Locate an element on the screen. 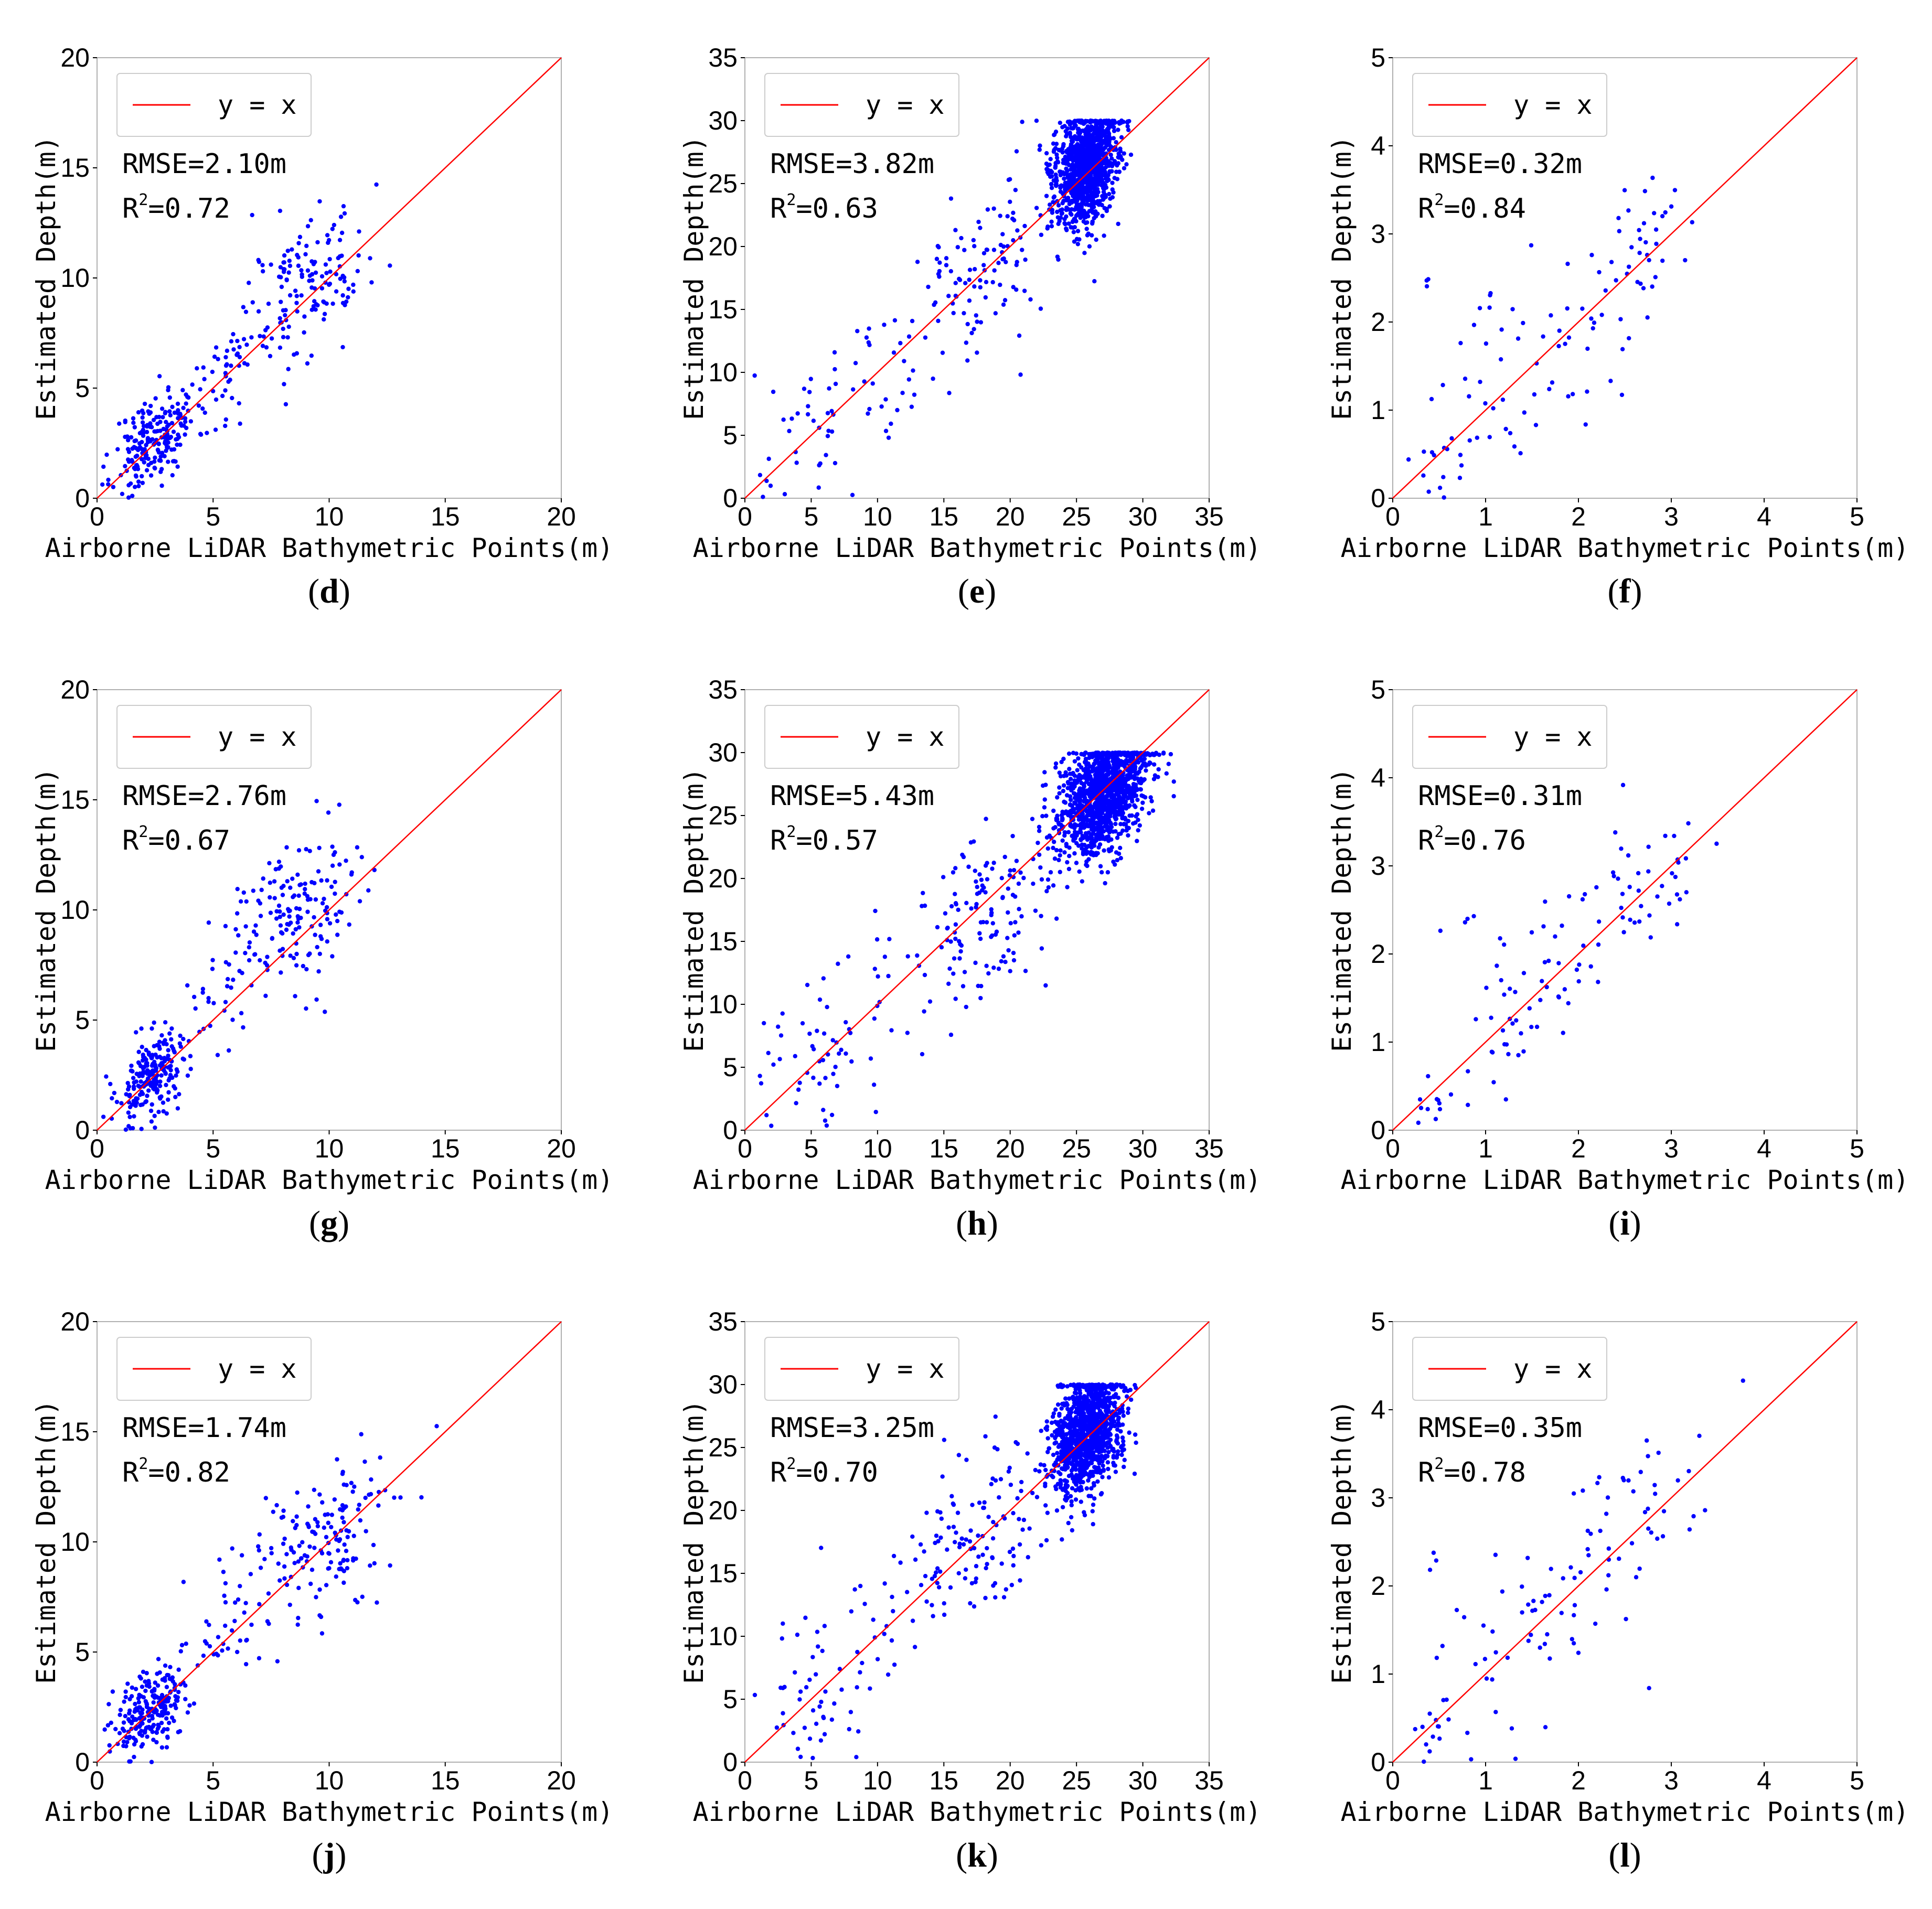 This screenshot has height=1909, width=1932. rmse-annotation: RMSE=5.43m is located at coordinates (852, 796).